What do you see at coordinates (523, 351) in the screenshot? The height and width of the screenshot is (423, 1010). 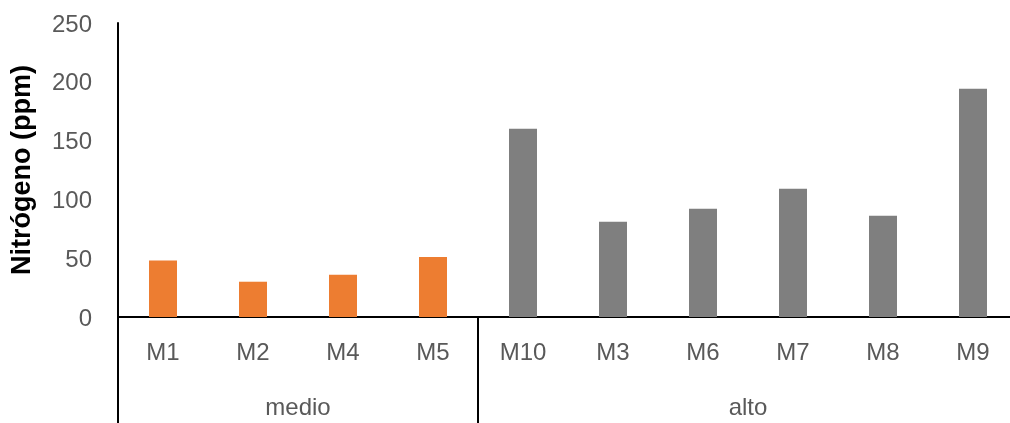 I see `x-tick-label: M10` at bounding box center [523, 351].